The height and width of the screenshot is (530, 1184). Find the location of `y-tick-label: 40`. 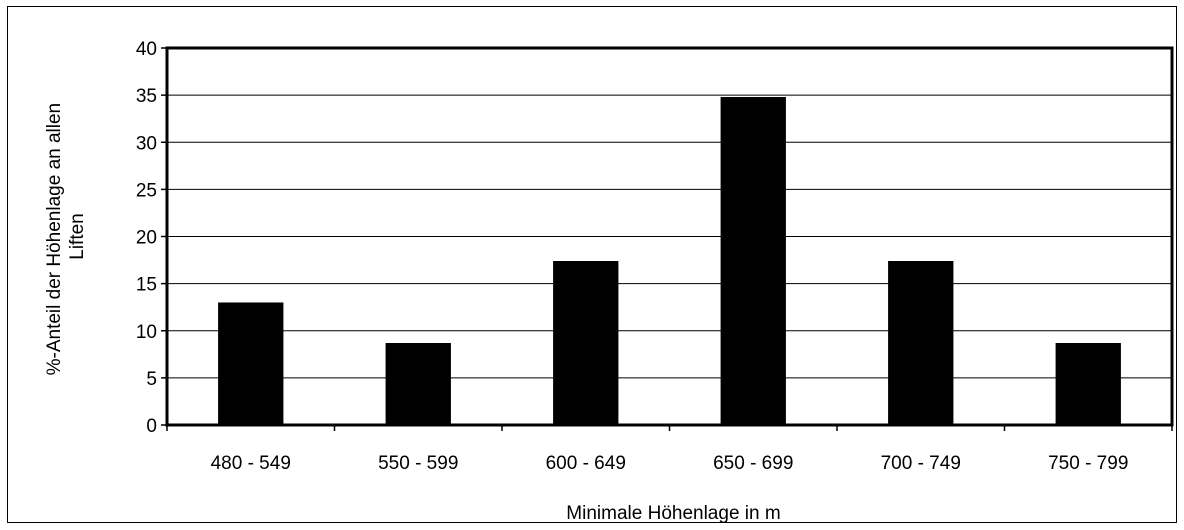

y-tick-label: 40 is located at coordinates (146, 49).